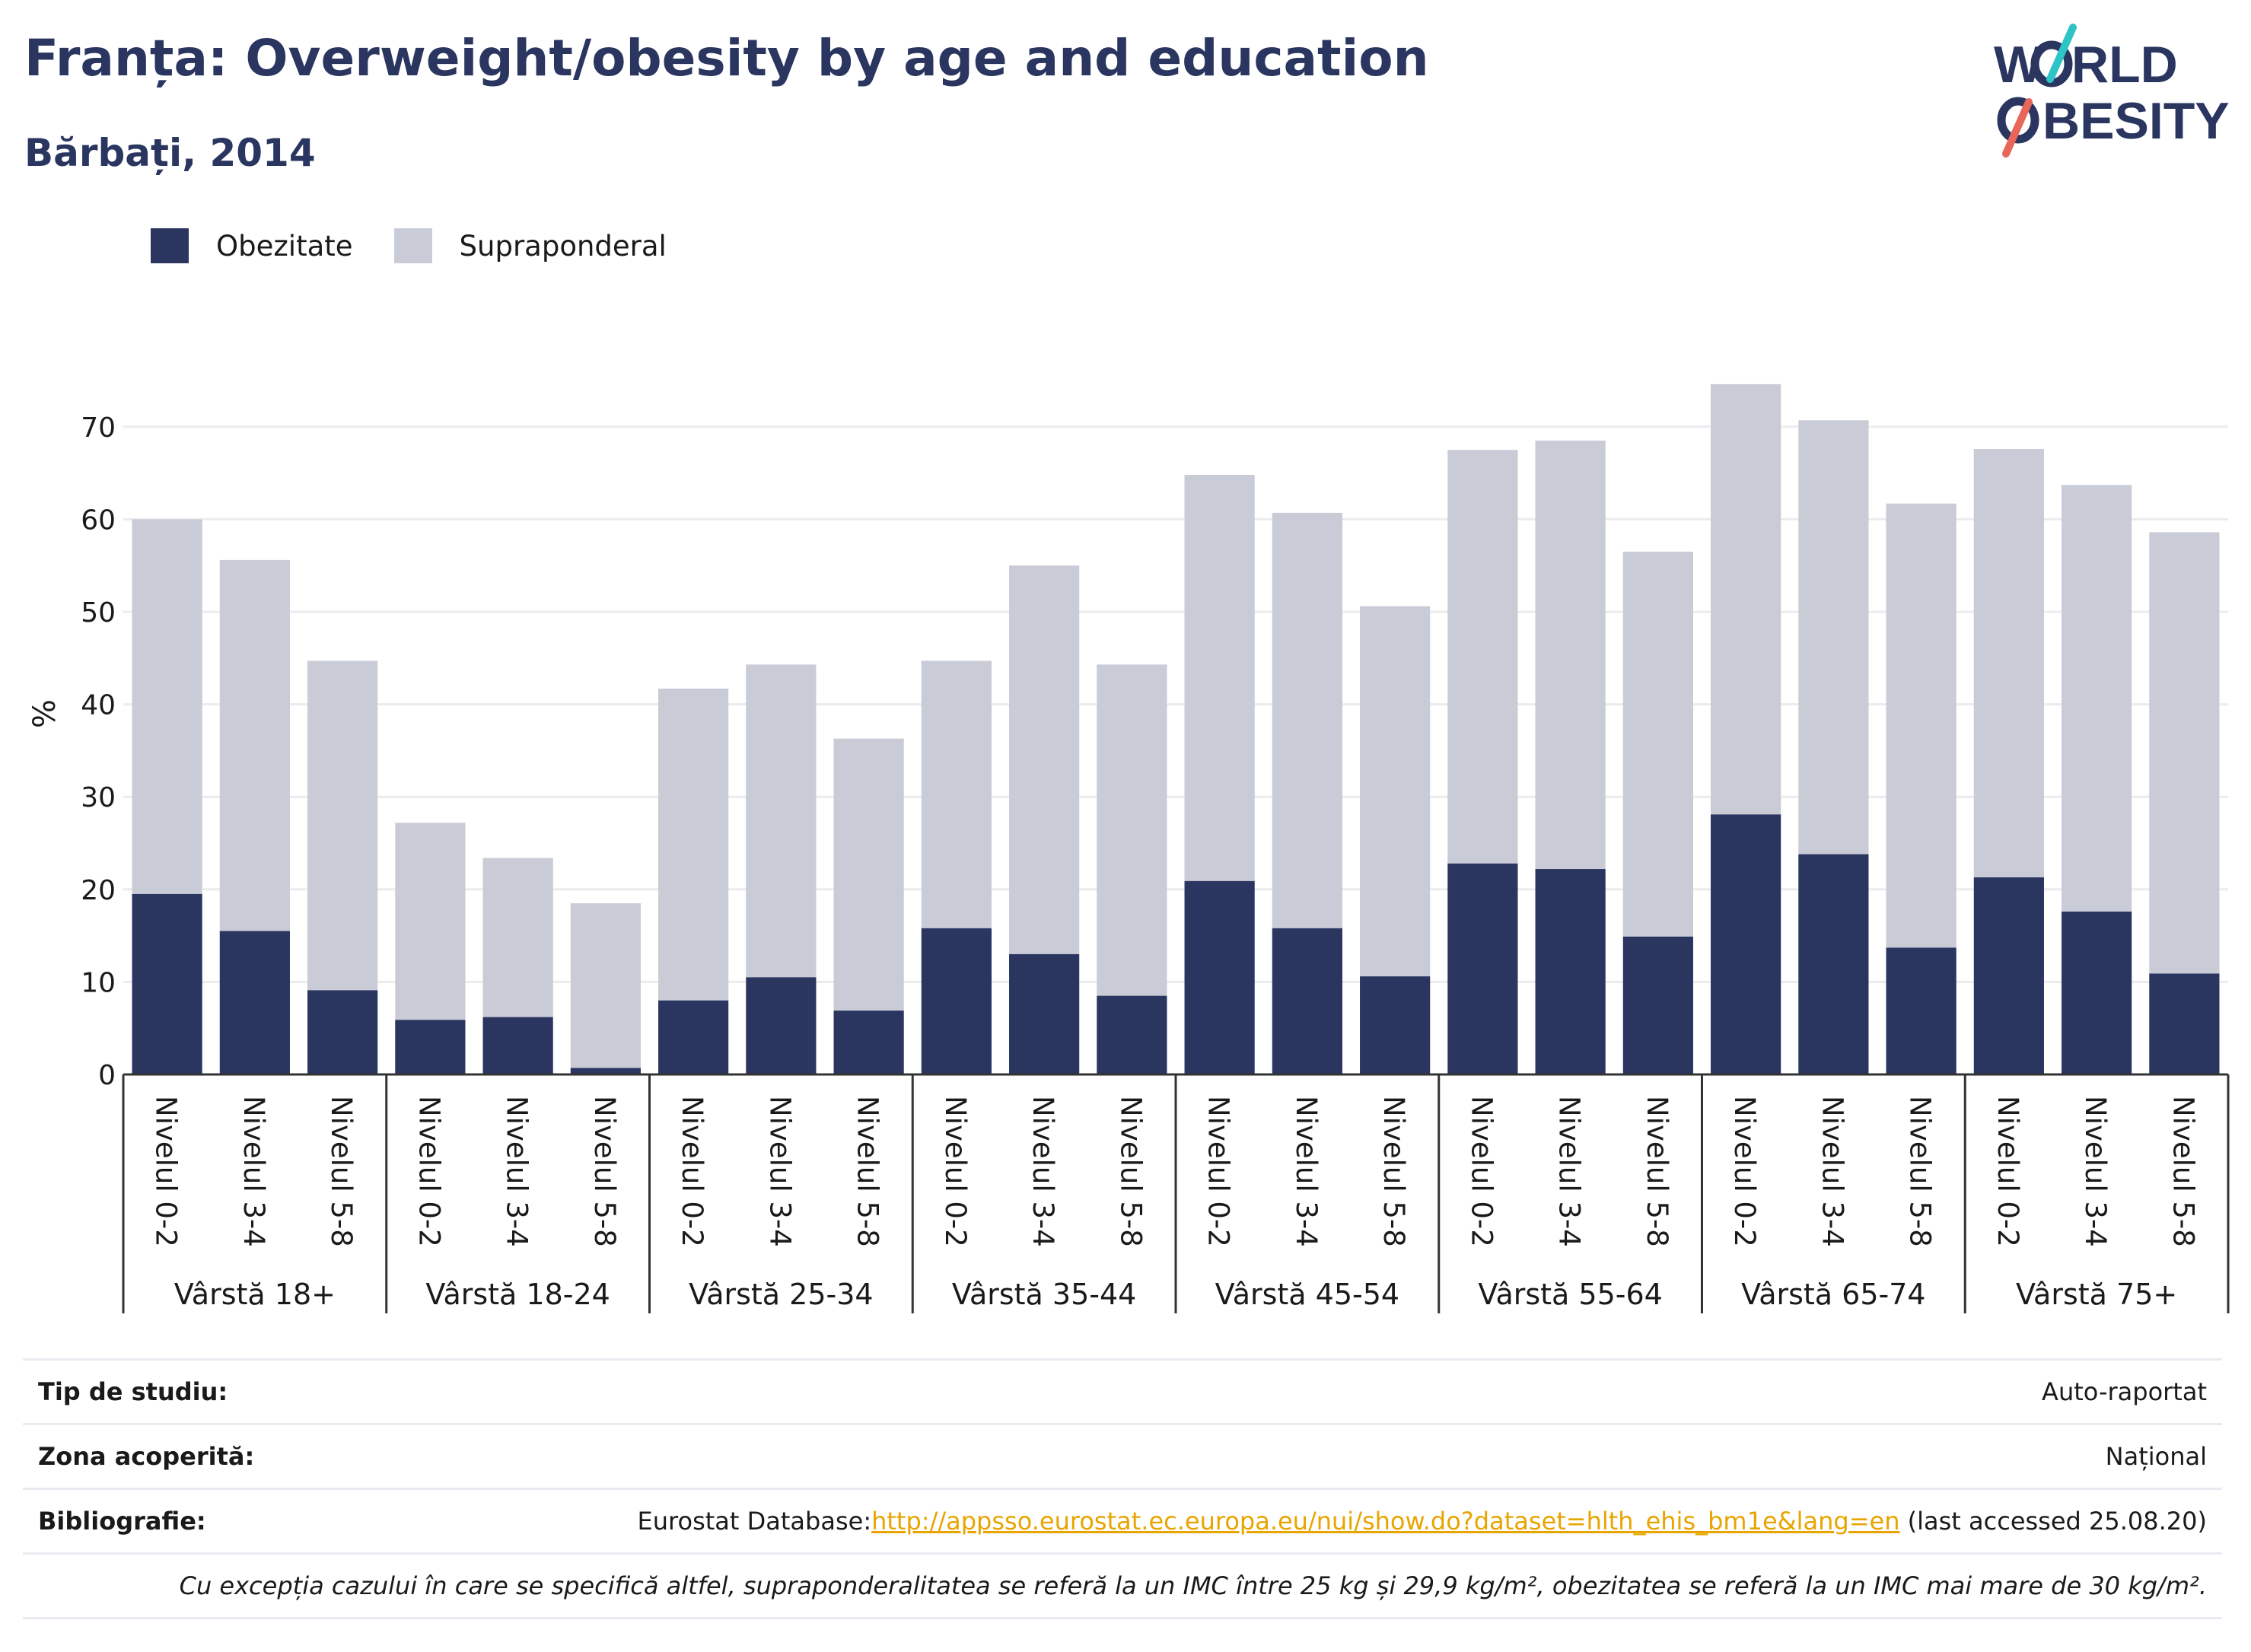 The image size is (2251, 1652). What do you see at coordinates (1122, 1390) in the screenshot?
I see `info-row-study-type: Tip de studiu: Auto-raportat` at bounding box center [1122, 1390].